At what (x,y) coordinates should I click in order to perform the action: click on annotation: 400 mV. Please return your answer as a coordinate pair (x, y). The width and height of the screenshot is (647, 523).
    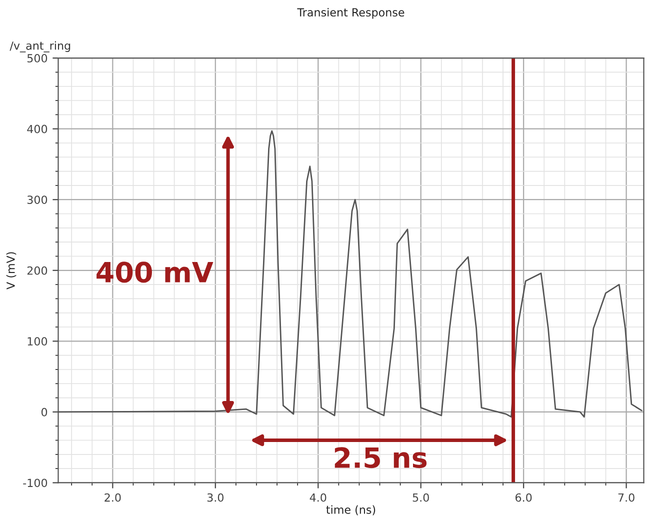
    Looking at the image, I should click on (155, 272).